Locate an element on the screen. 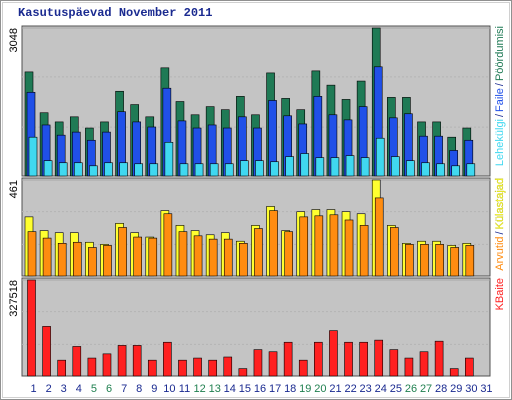  x-tick-label: 9 is located at coordinates (154, 389).